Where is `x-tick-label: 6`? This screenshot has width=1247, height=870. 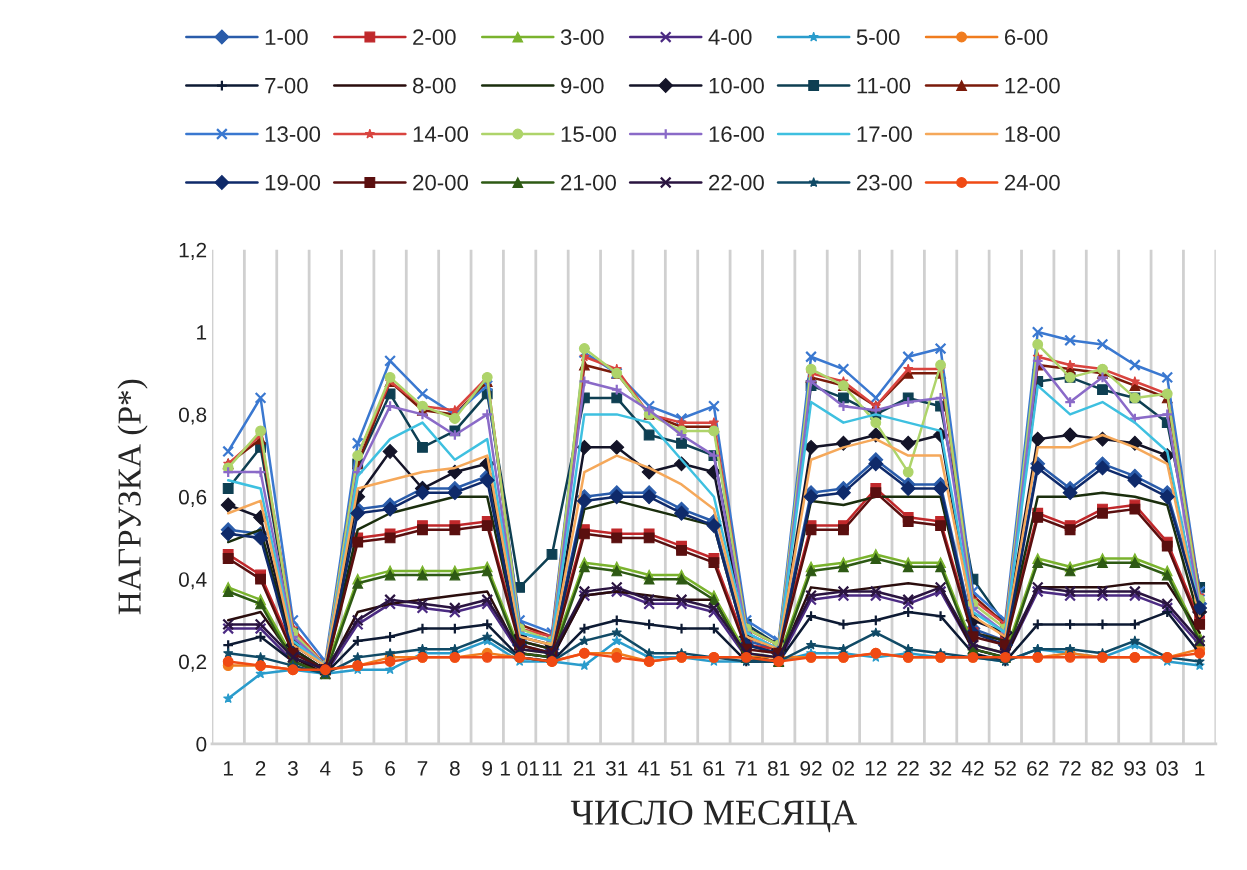 x-tick-label: 6 is located at coordinates (390, 768).